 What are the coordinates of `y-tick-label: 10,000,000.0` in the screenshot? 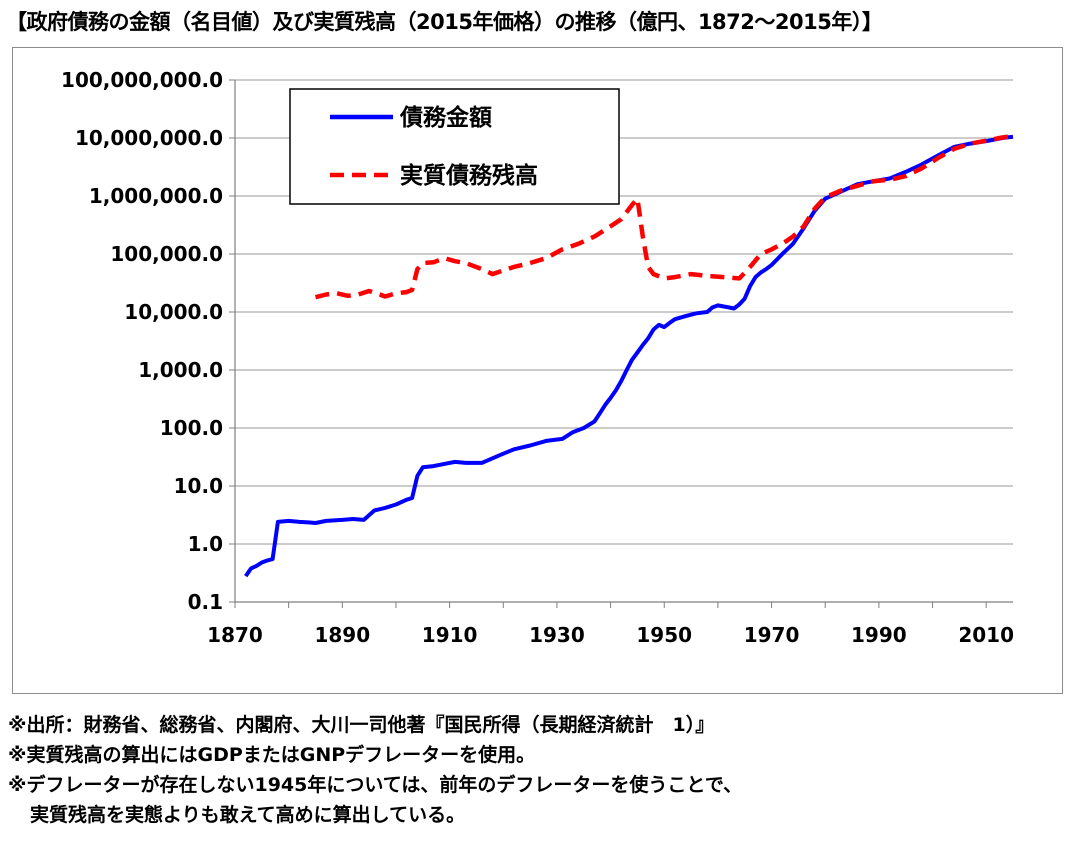 It's located at (149, 138).